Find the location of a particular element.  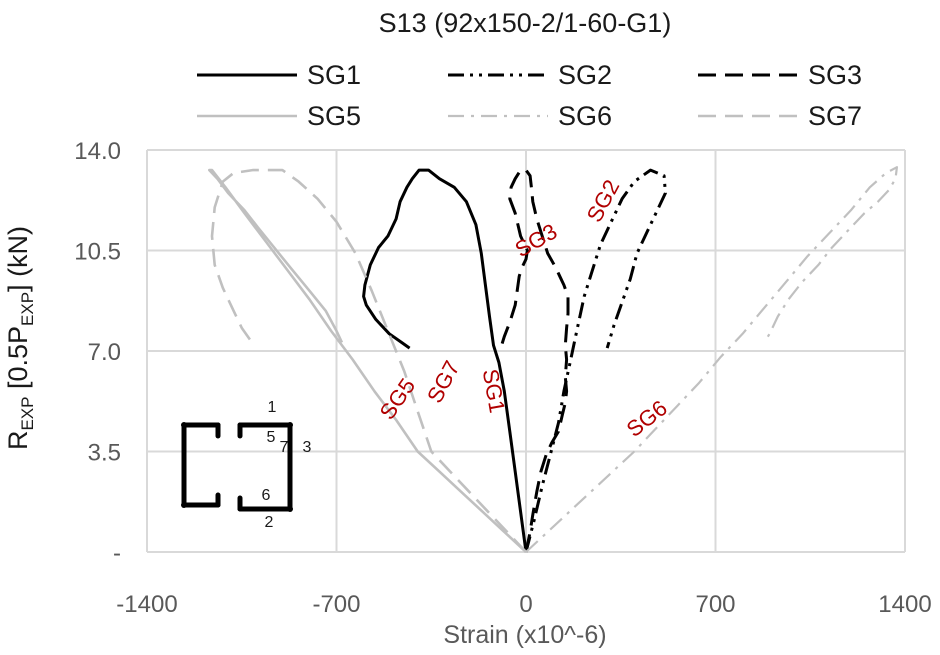

y-axis-ticks: - 3.5 7.0 10.5 14.0 is located at coordinates (97, 352).